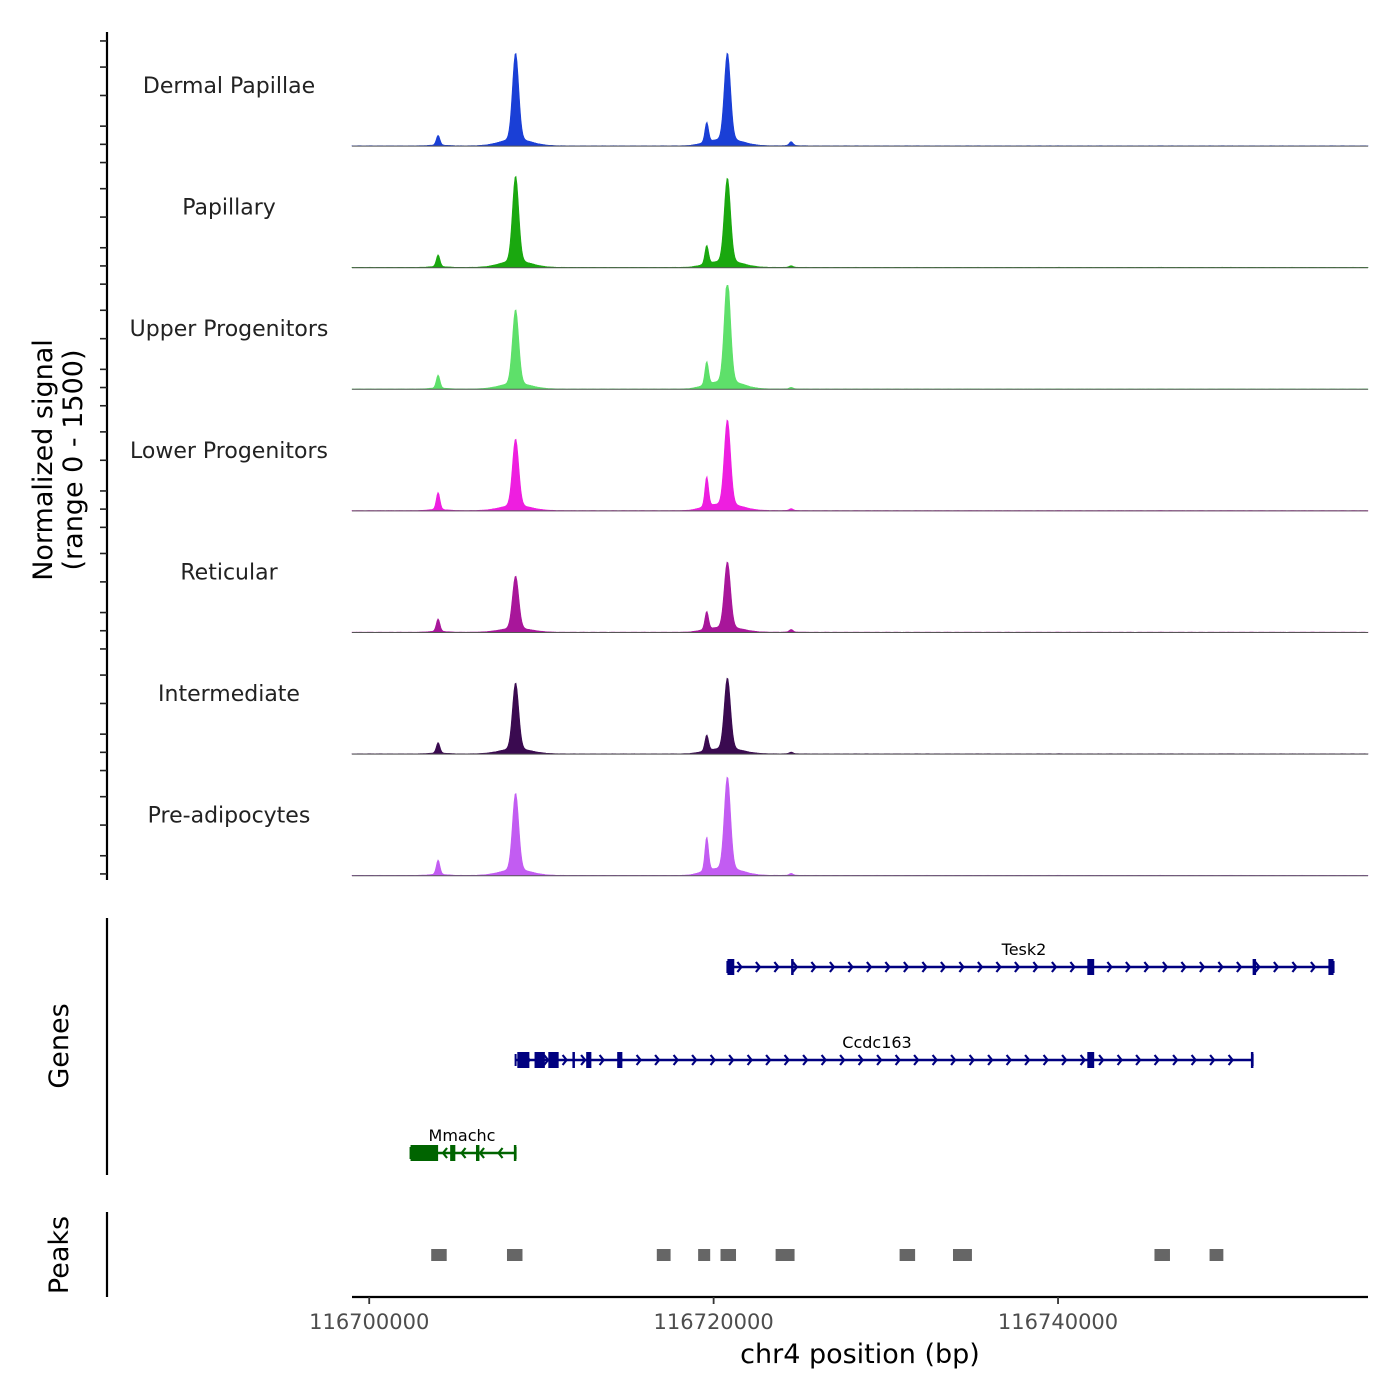 The image size is (1400, 1400). What do you see at coordinates (73, 460) in the screenshot?
I see `y-axis-title-line2: (range 0 - 1500)` at bounding box center [73, 460].